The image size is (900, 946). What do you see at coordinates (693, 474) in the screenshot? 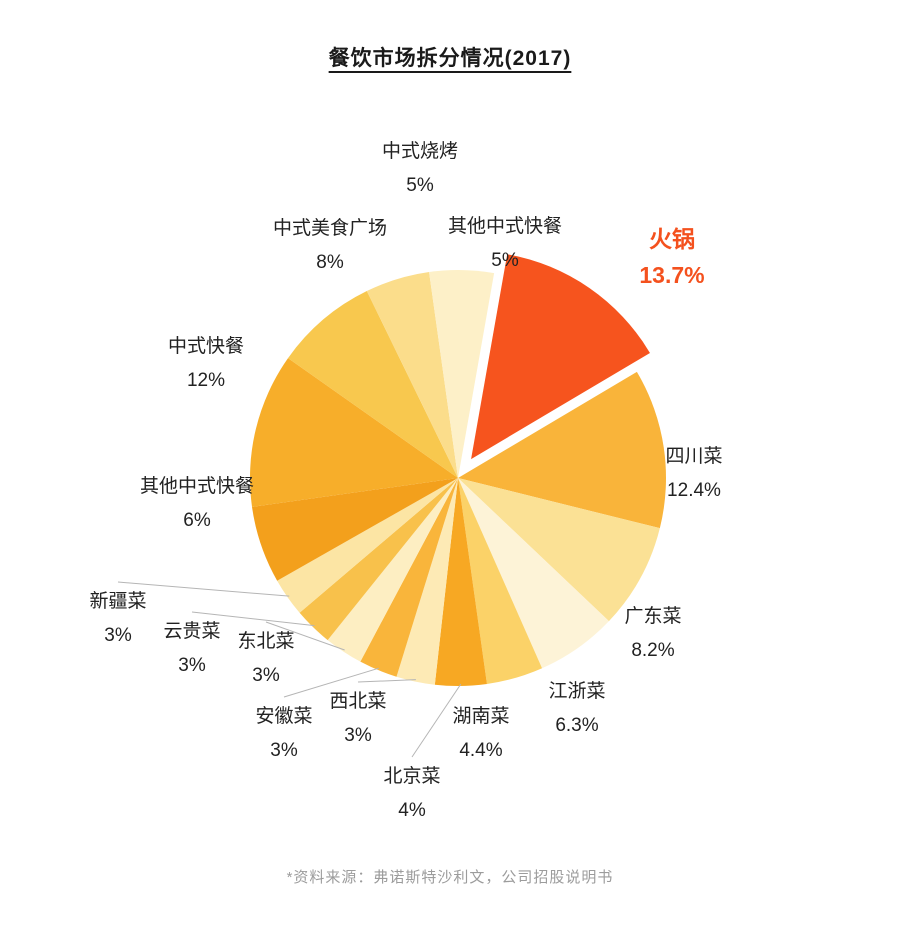
I see `slice-label-1: 四川菜 12.4%` at bounding box center [693, 474].